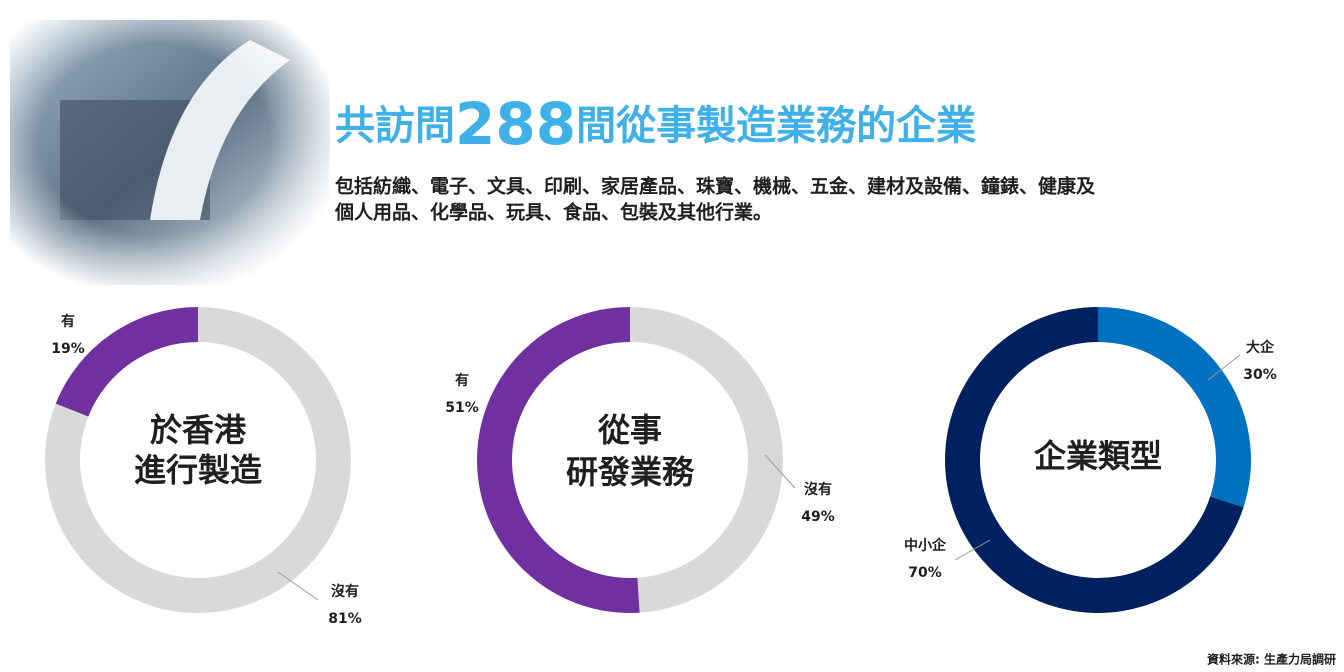 The image size is (1344, 672). I want to click on donut-title: 研發業務, so click(630, 472).